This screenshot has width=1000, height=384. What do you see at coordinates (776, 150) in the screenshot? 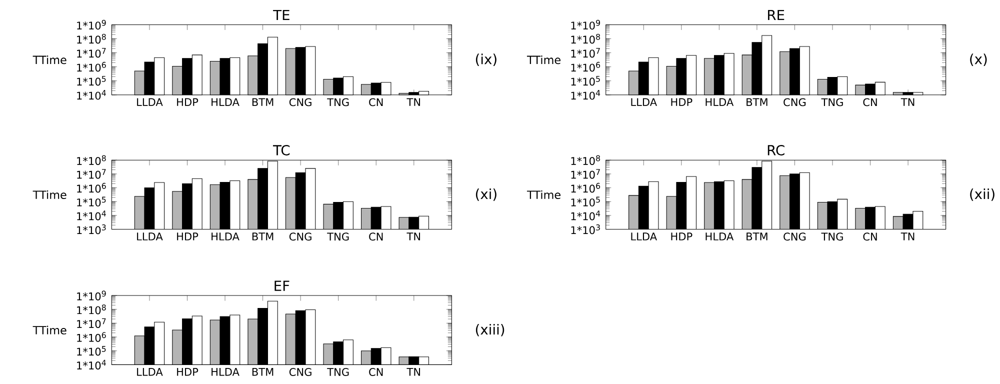
I see `chart-title: RC` at bounding box center [776, 150].